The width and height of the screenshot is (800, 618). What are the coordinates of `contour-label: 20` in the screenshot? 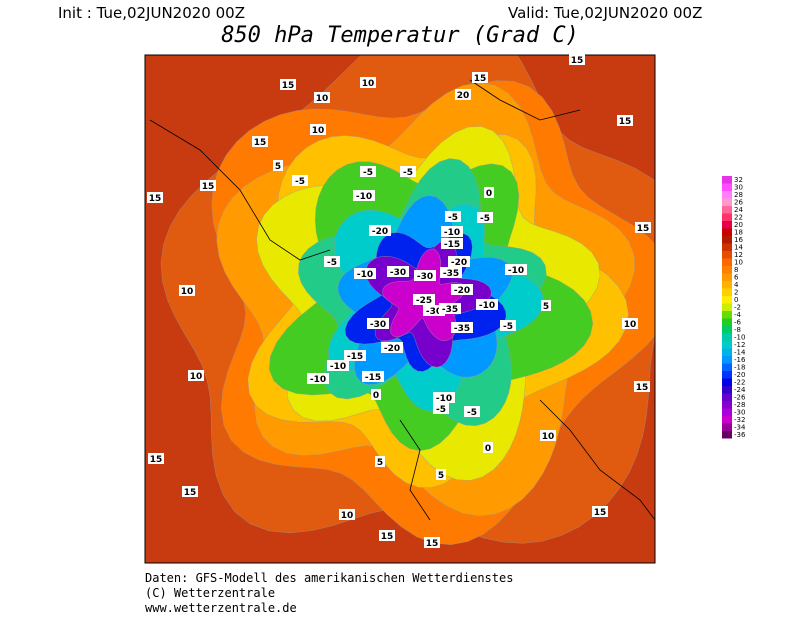 It's located at (463, 96).